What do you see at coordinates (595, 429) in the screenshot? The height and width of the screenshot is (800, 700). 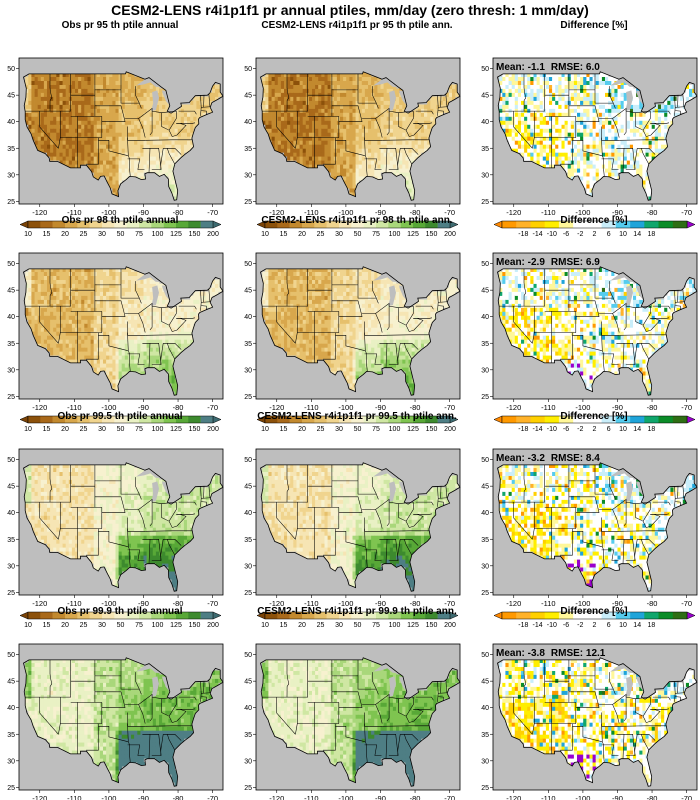 I see `colorbar-label: 2` at bounding box center [595, 429].